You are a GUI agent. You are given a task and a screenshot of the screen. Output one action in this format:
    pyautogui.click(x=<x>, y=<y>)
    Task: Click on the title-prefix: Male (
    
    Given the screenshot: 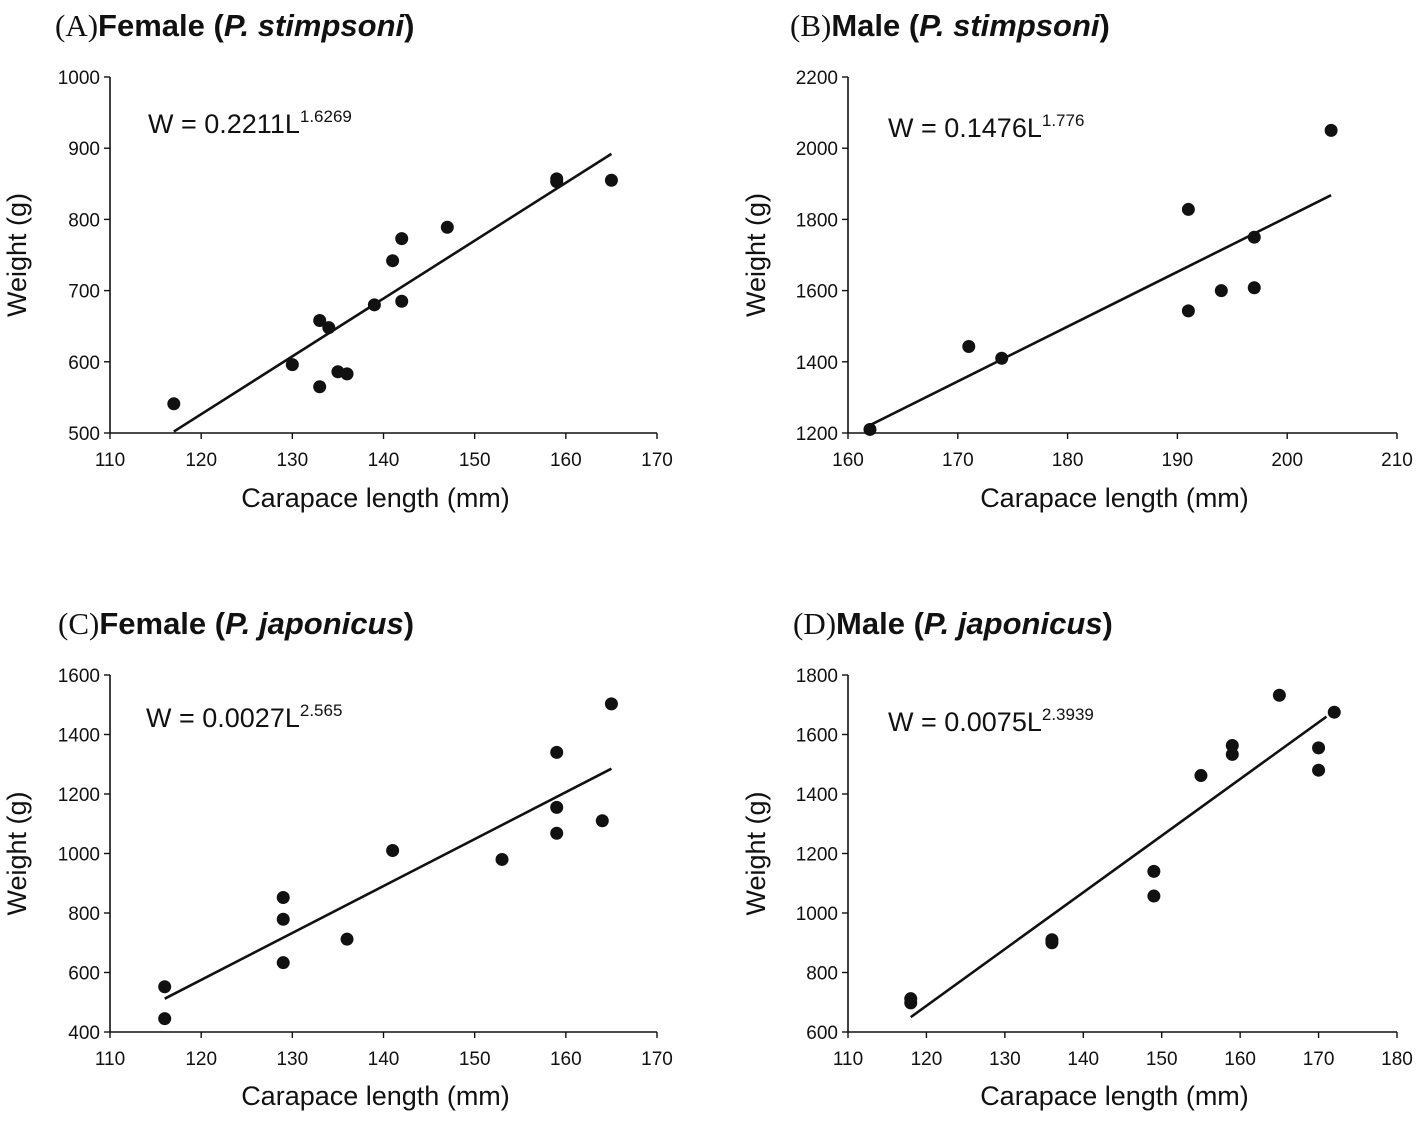 What is the action you would take?
    pyautogui.click(x=875, y=25)
    